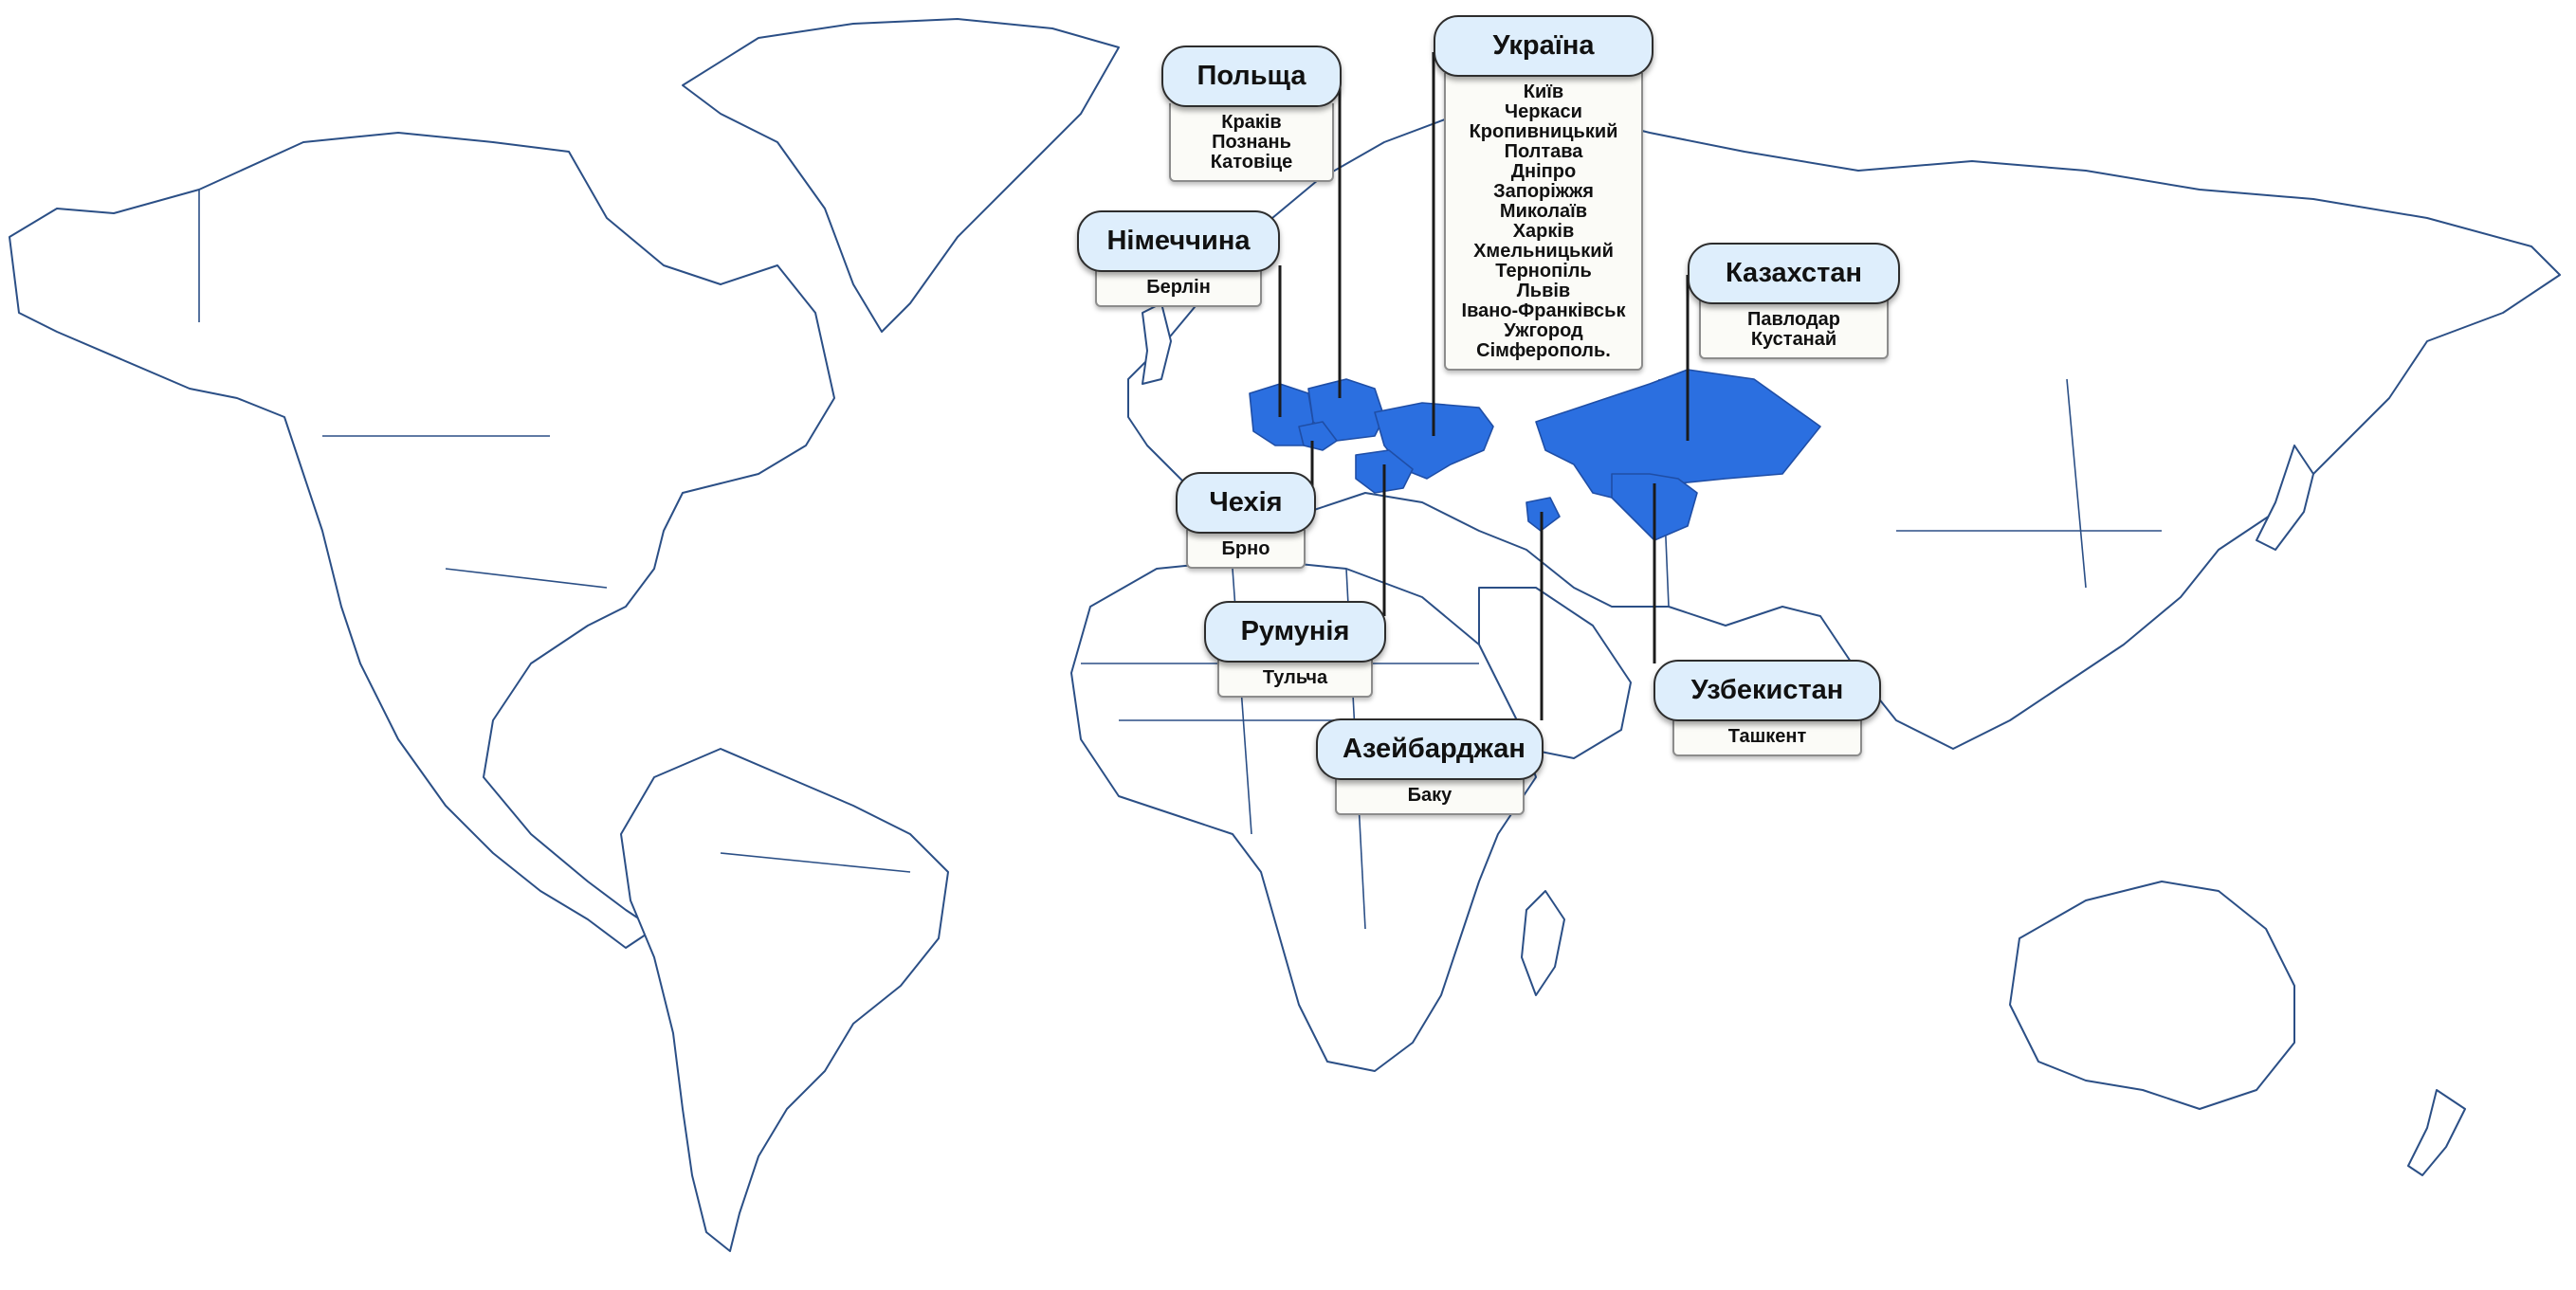  What do you see at coordinates (1251, 162) in the screenshot?
I see `city-item: Катовіце` at bounding box center [1251, 162].